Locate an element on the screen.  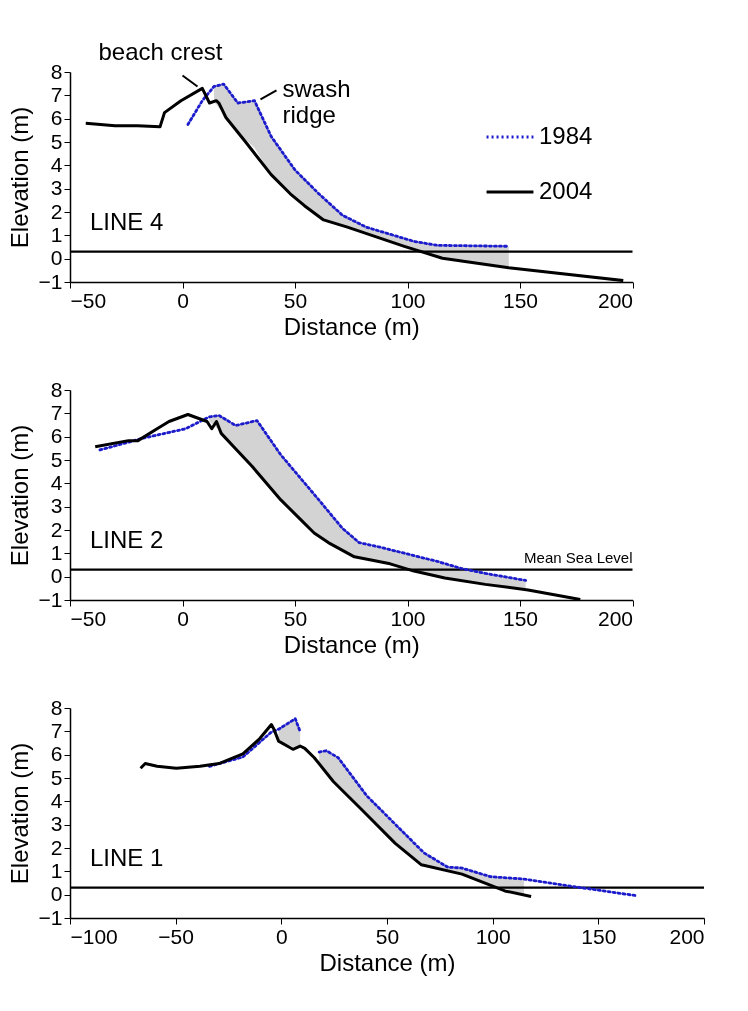
annotation: beach crest is located at coordinates (160, 51).